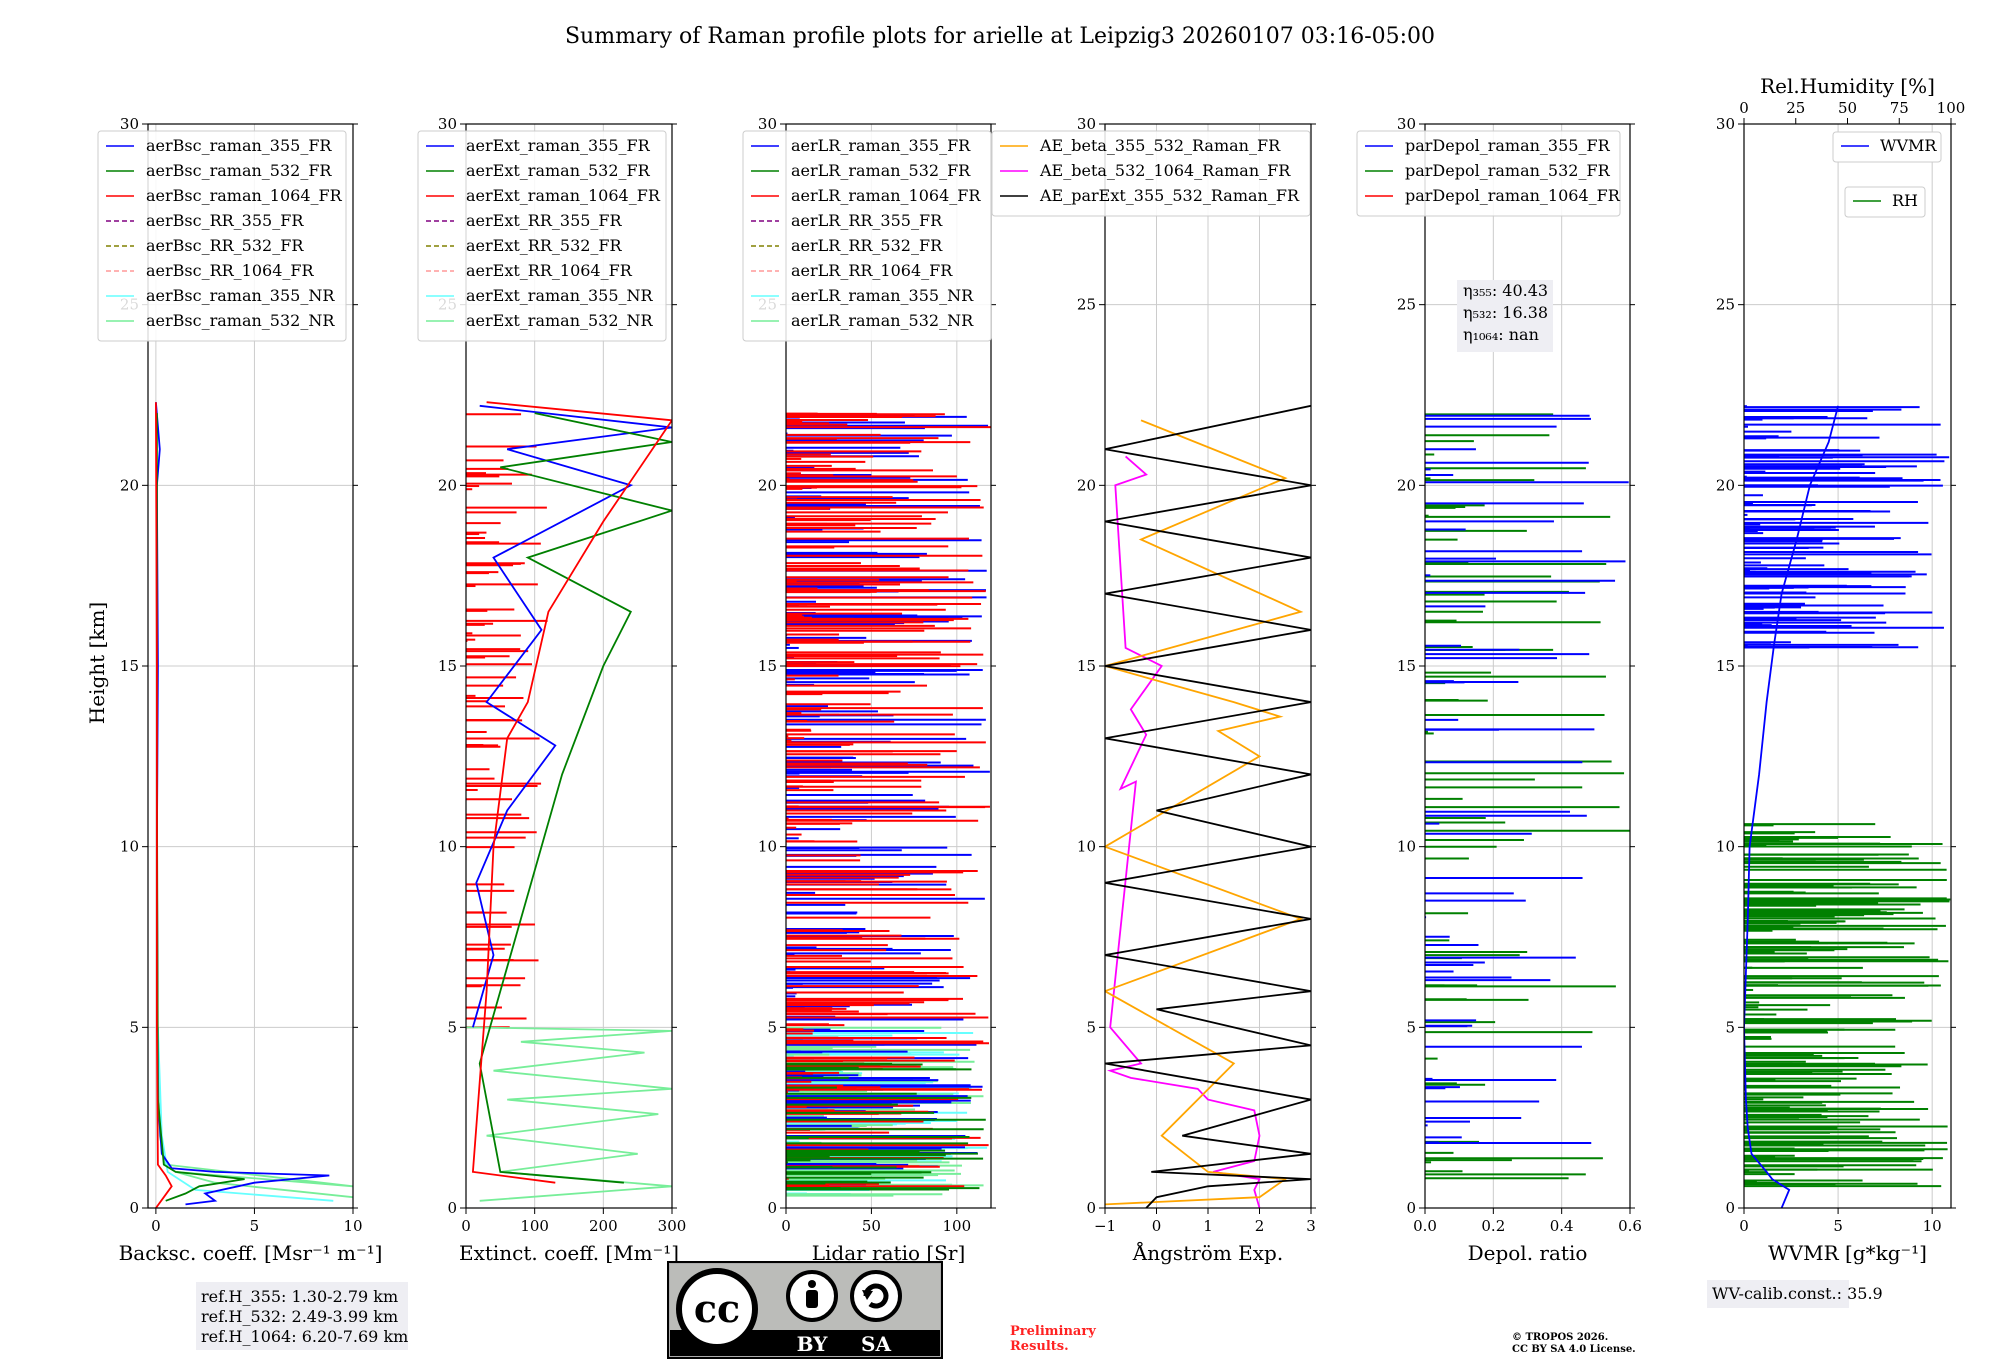 The width and height of the screenshot is (2000, 1360). Describe the element at coordinates (1165, 170) in the screenshot. I see `legend-label: AE_beta_532_1064_Raman_FR` at that location.